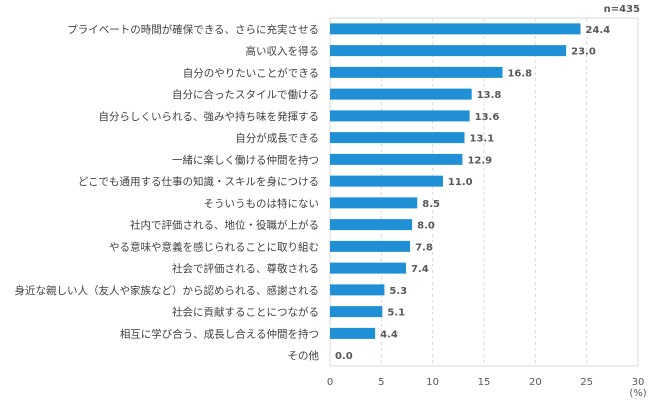 The image size is (658, 408). What do you see at coordinates (396, 313) in the screenshot?
I see `value-label: 5.1` at bounding box center [396, 313].